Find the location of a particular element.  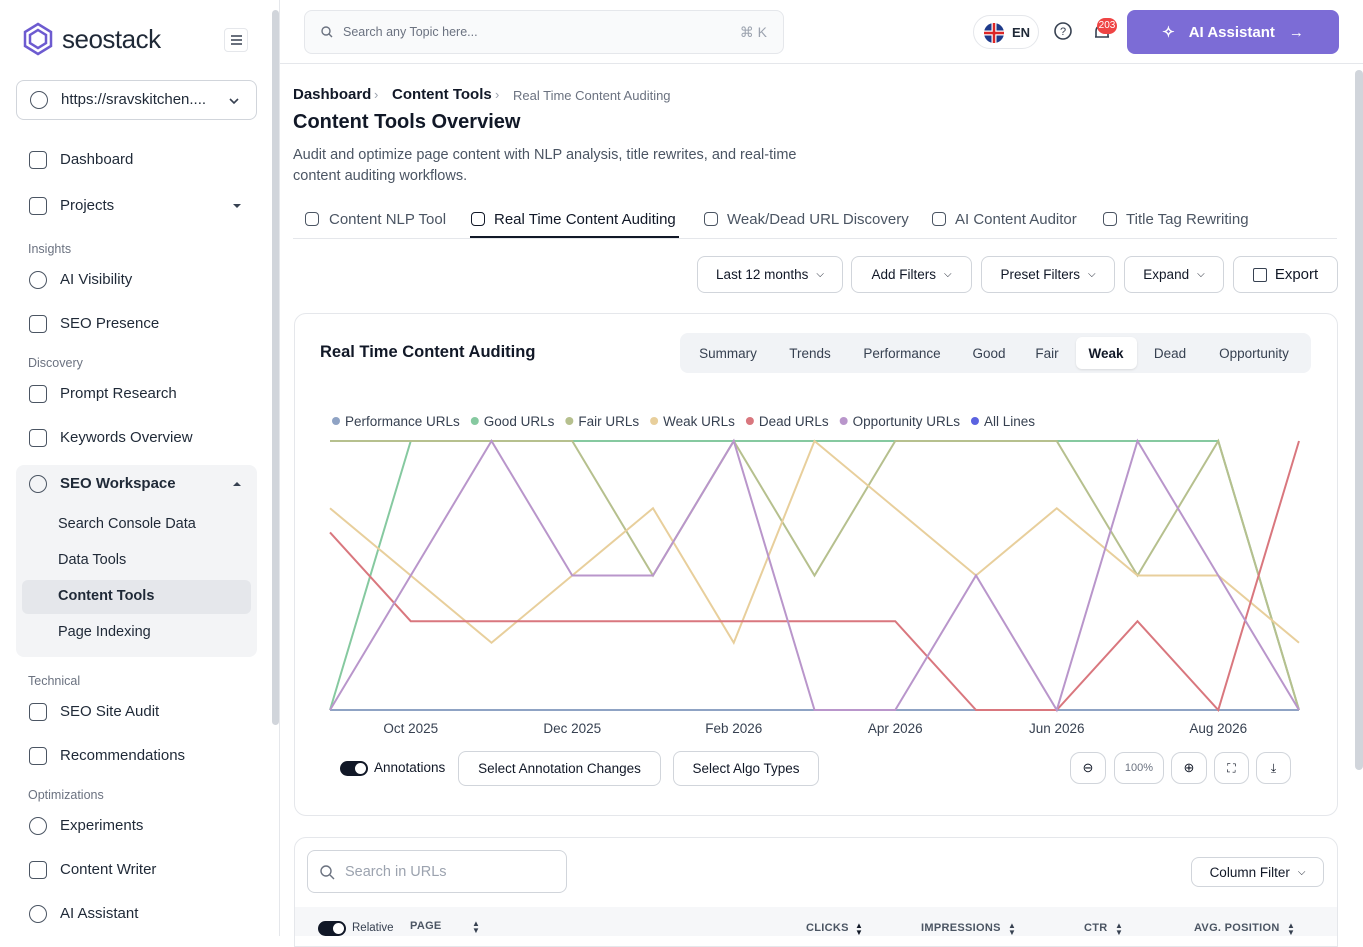

segment: Weak is located at coordinates (1106, 353).